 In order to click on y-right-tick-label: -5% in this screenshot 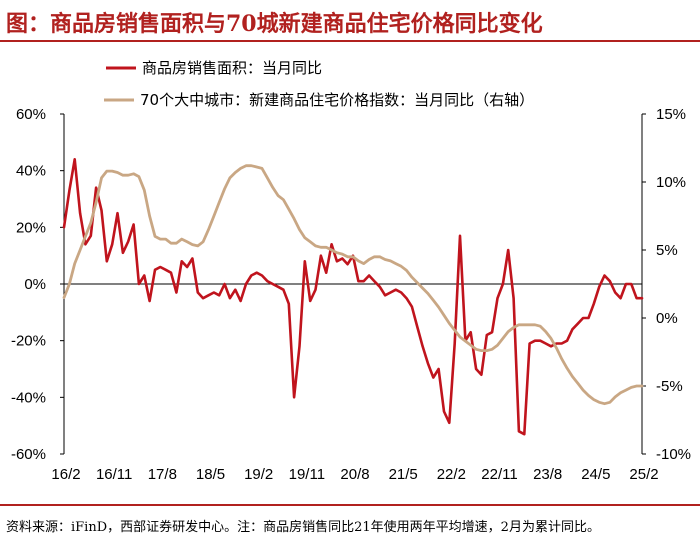, I will do `click(669, 386)`.